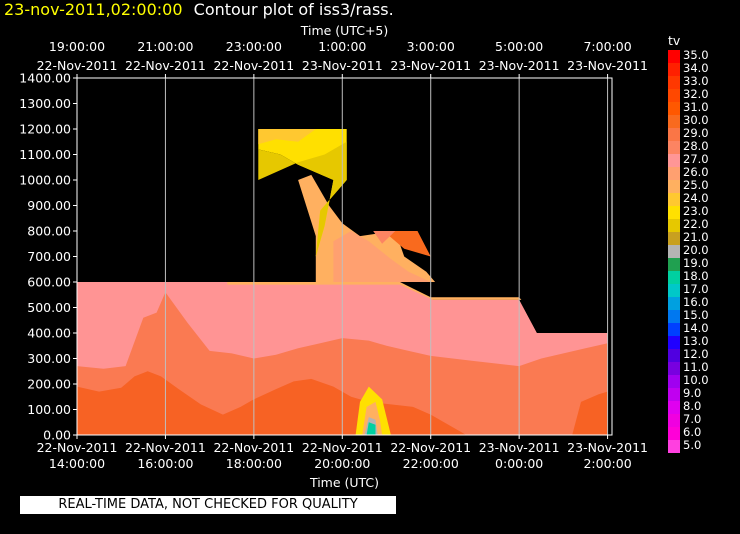 The height and width of the screenshot is (534, 740). Describe the element at coordinates (696, 276) in the screenshot. I see `colorbar-value: 18.0` at that location.